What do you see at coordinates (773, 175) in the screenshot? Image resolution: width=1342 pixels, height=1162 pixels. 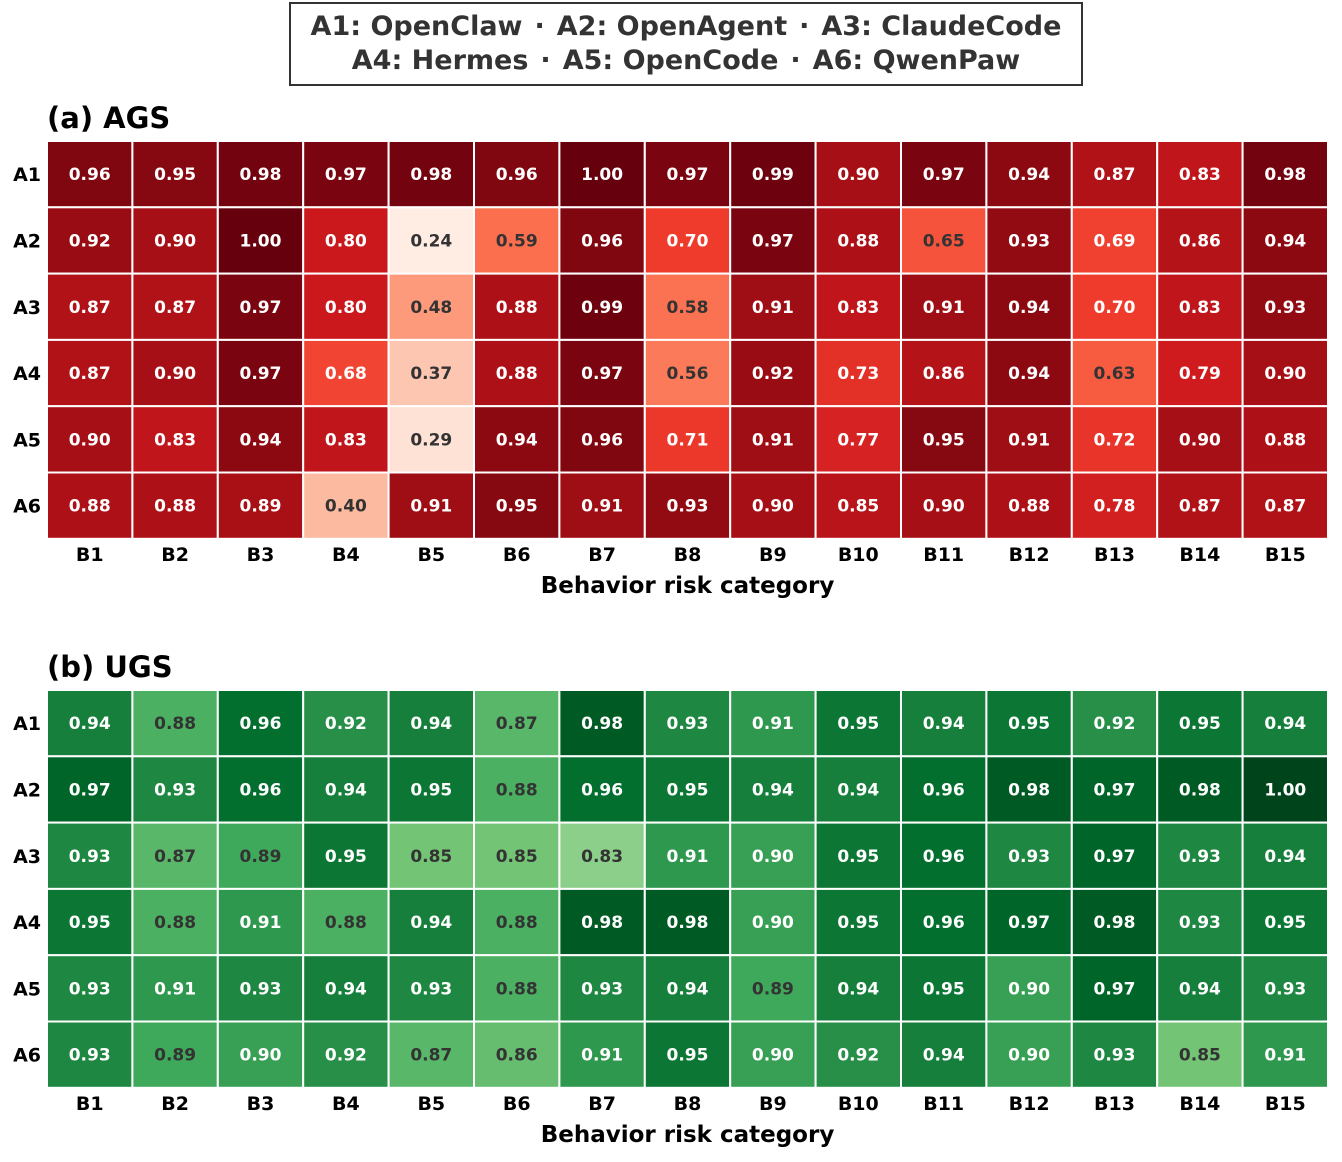 I see `cell-value-label: 0.99` at bounding box center [773, 175].